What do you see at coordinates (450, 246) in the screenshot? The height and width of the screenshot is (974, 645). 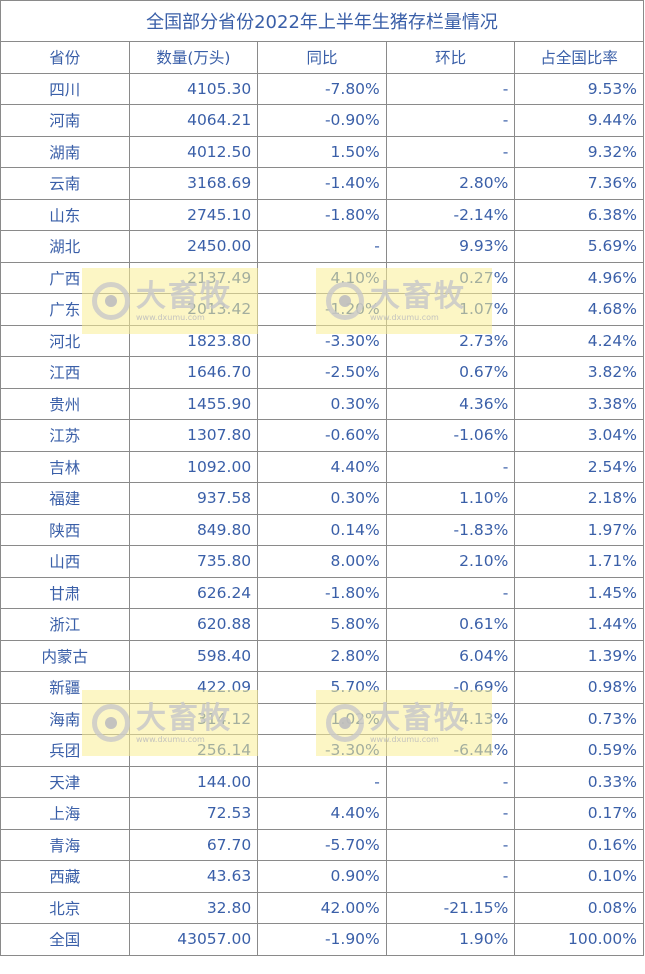 I see `cell-mom: 9.93%` at bounding box center [450, 246].